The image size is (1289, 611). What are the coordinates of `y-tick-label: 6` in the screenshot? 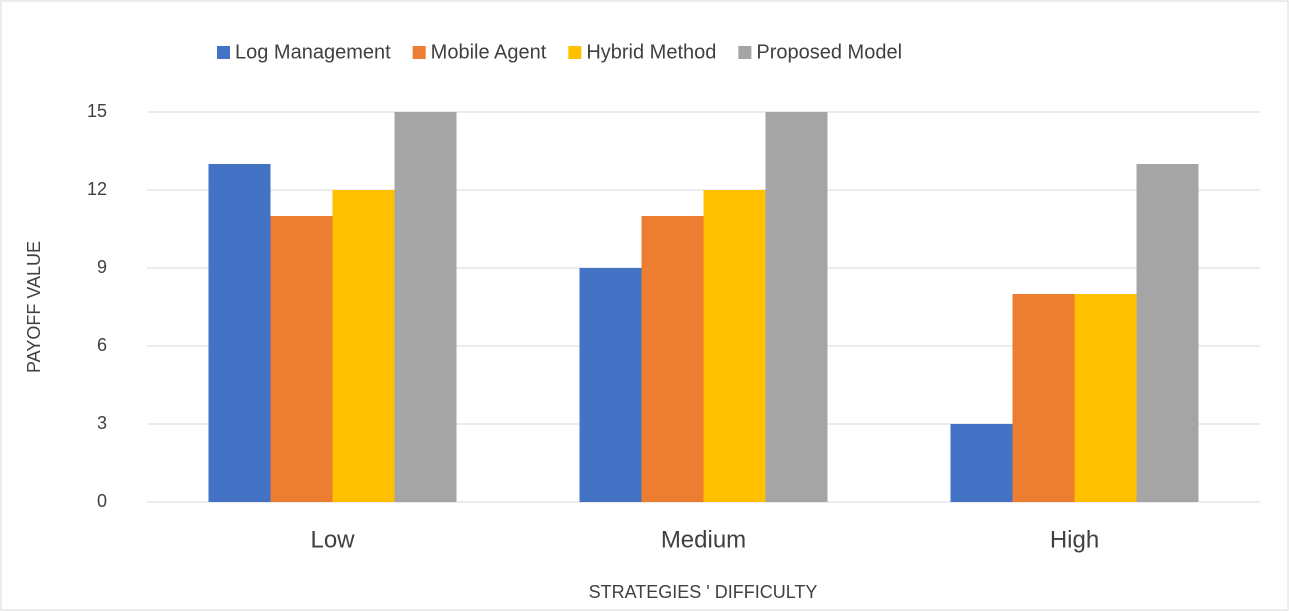 It's located at (102, 345).